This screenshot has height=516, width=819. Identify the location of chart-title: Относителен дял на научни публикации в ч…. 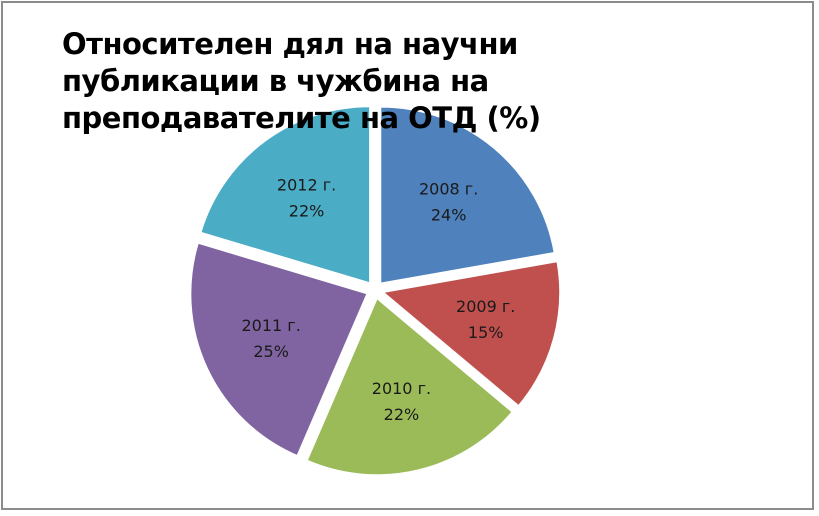
(301, 81).